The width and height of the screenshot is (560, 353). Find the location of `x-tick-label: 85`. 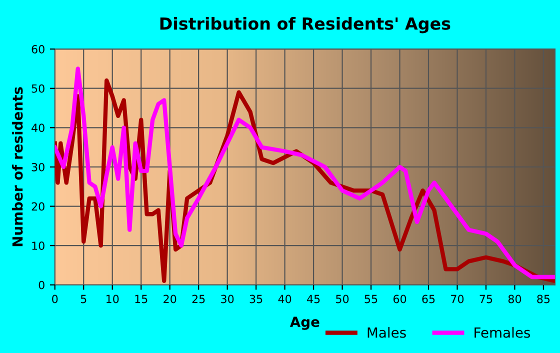

x-tick-label: 85 is located at coordinates (543, 299).